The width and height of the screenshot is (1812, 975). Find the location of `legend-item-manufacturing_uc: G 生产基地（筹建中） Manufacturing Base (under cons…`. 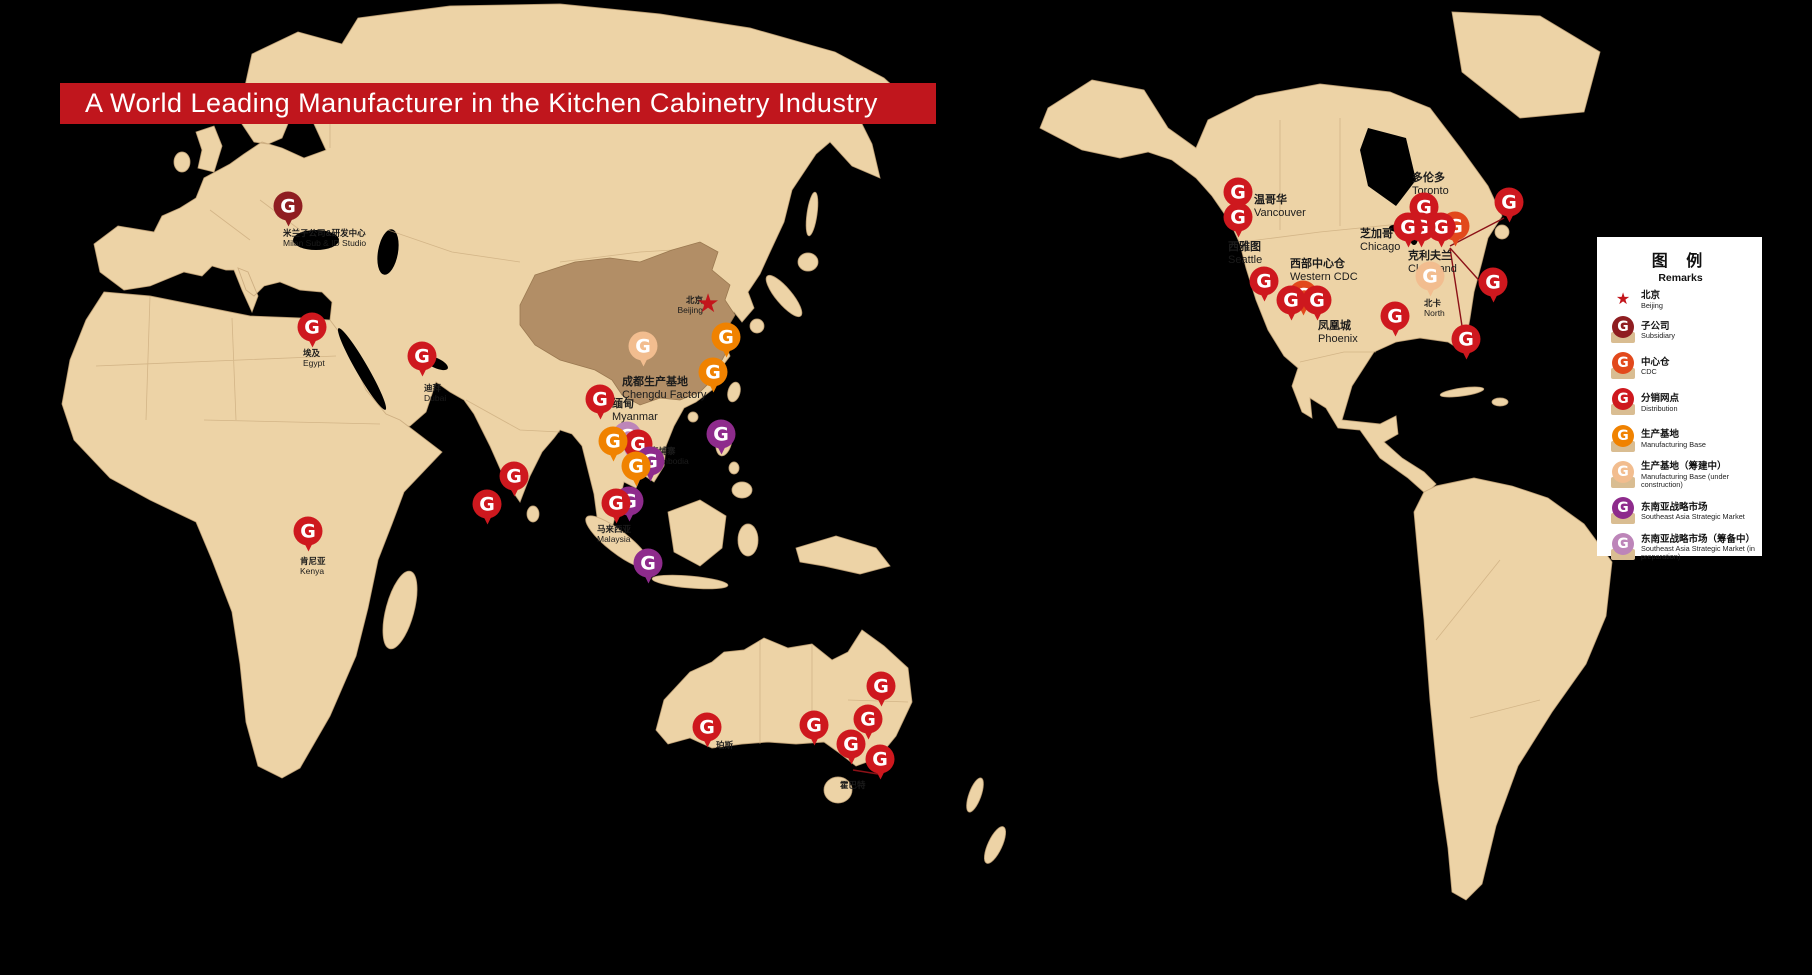

legend-item-manufacturing_uc: G 生产基地（筹建中） Manufacturing Base (under cons… is located at coordinates (1680, 475).